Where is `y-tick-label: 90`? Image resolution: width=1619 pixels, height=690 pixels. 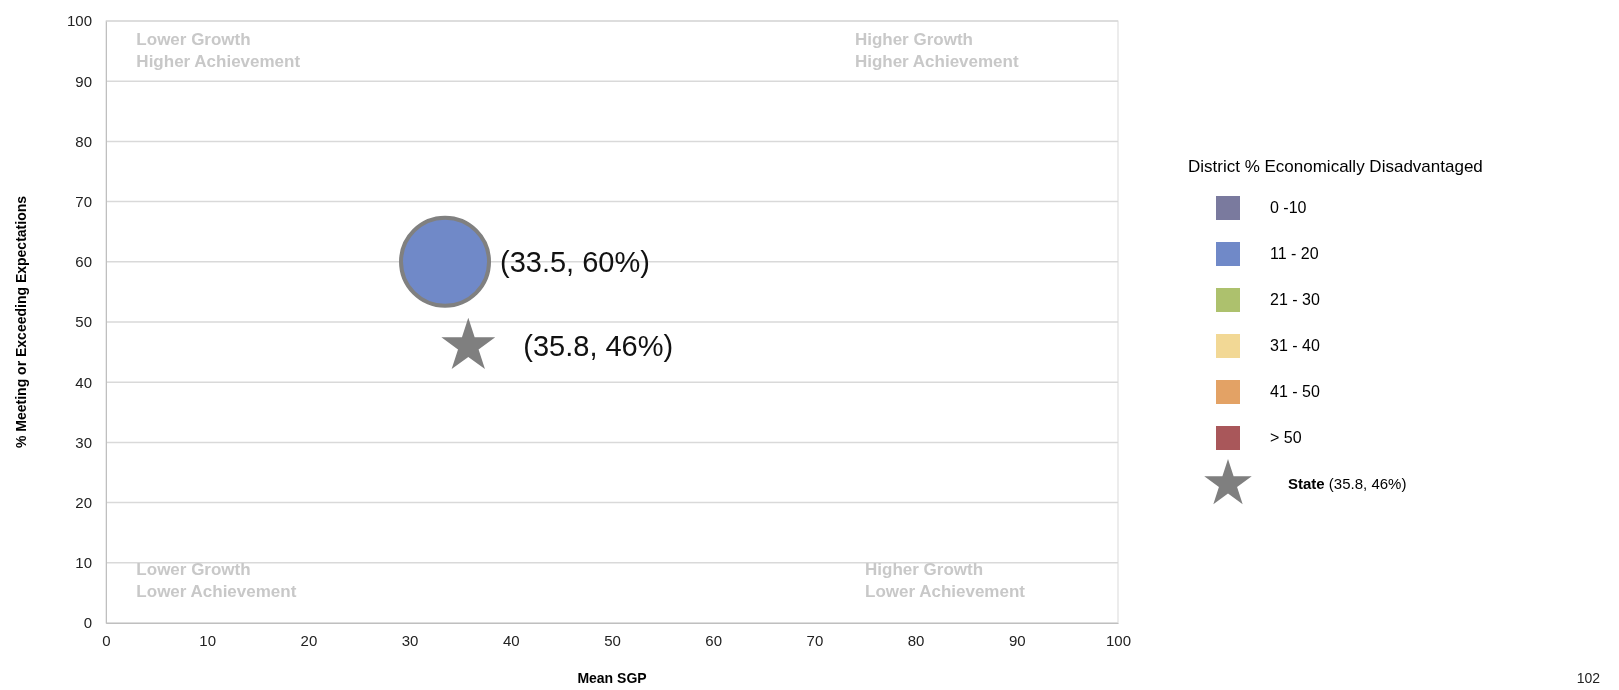
y-tick-label: 90 is located at coordinates (83, 81).